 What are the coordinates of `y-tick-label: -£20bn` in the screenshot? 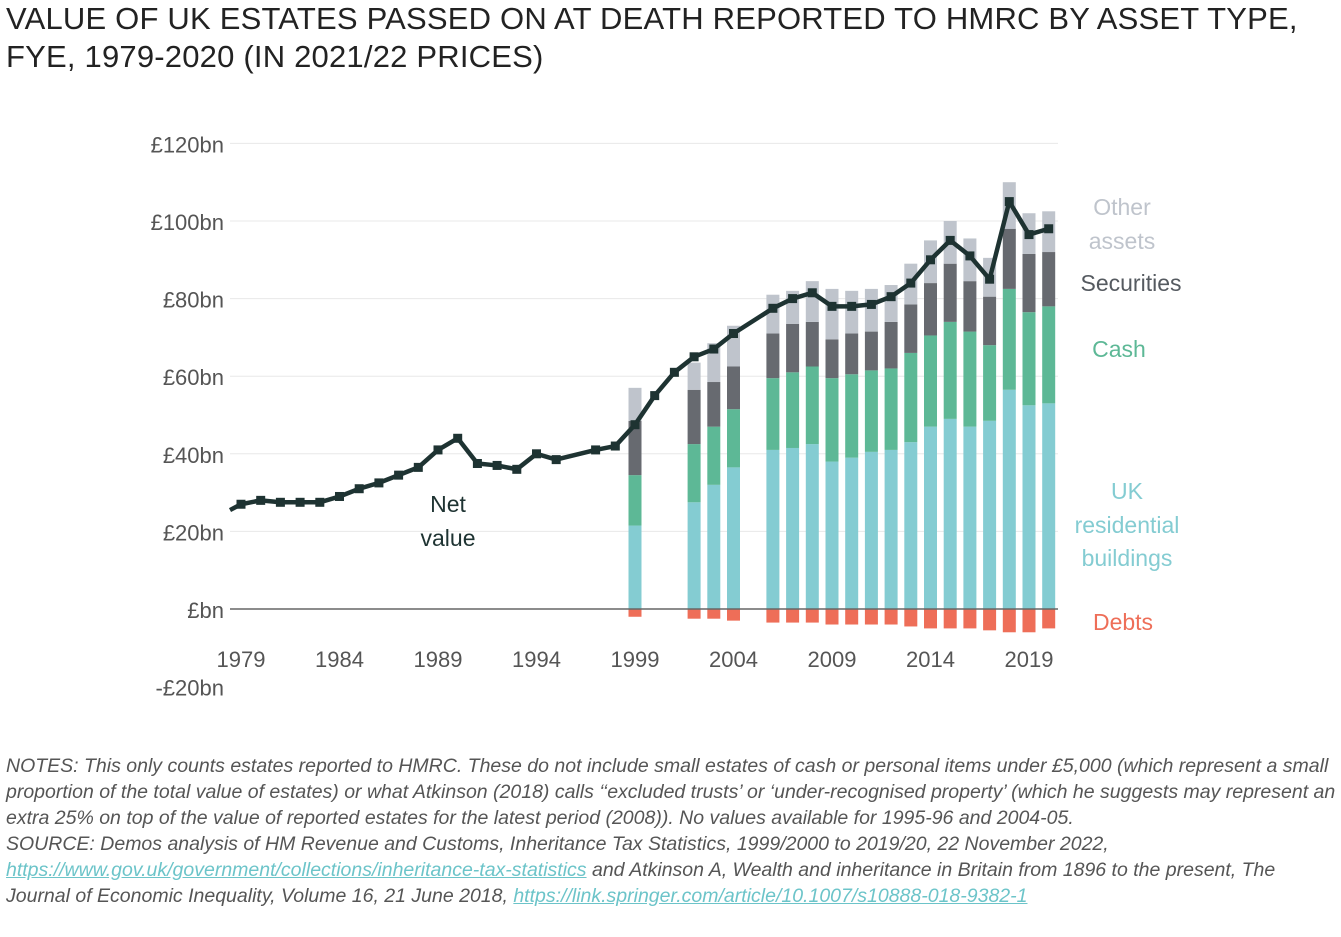 It's located at (189, 688).